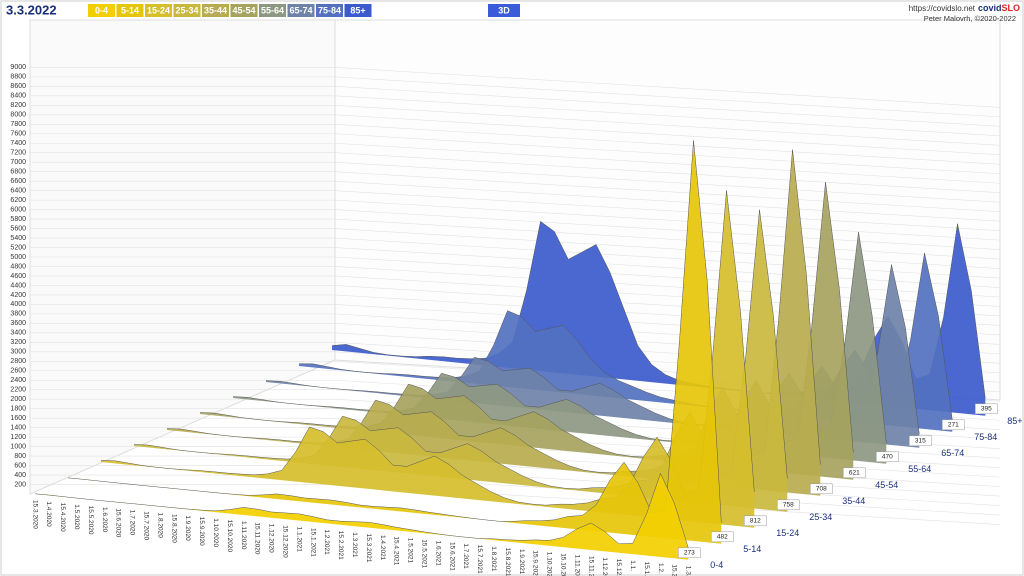 Image resolution: width=1024 pixels, height=576 pixels. I want to click on legend-label: 5-14, so click(130, 10).